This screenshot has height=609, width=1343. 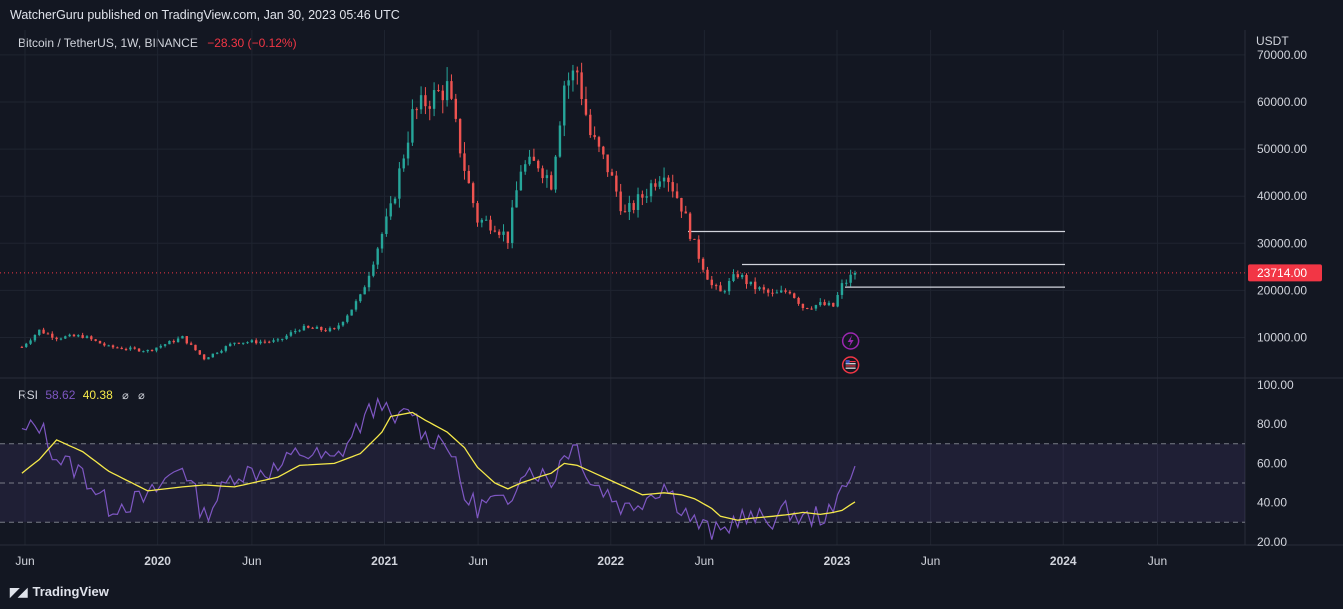 I want to click on event-icons, so click(x=850, y=353).